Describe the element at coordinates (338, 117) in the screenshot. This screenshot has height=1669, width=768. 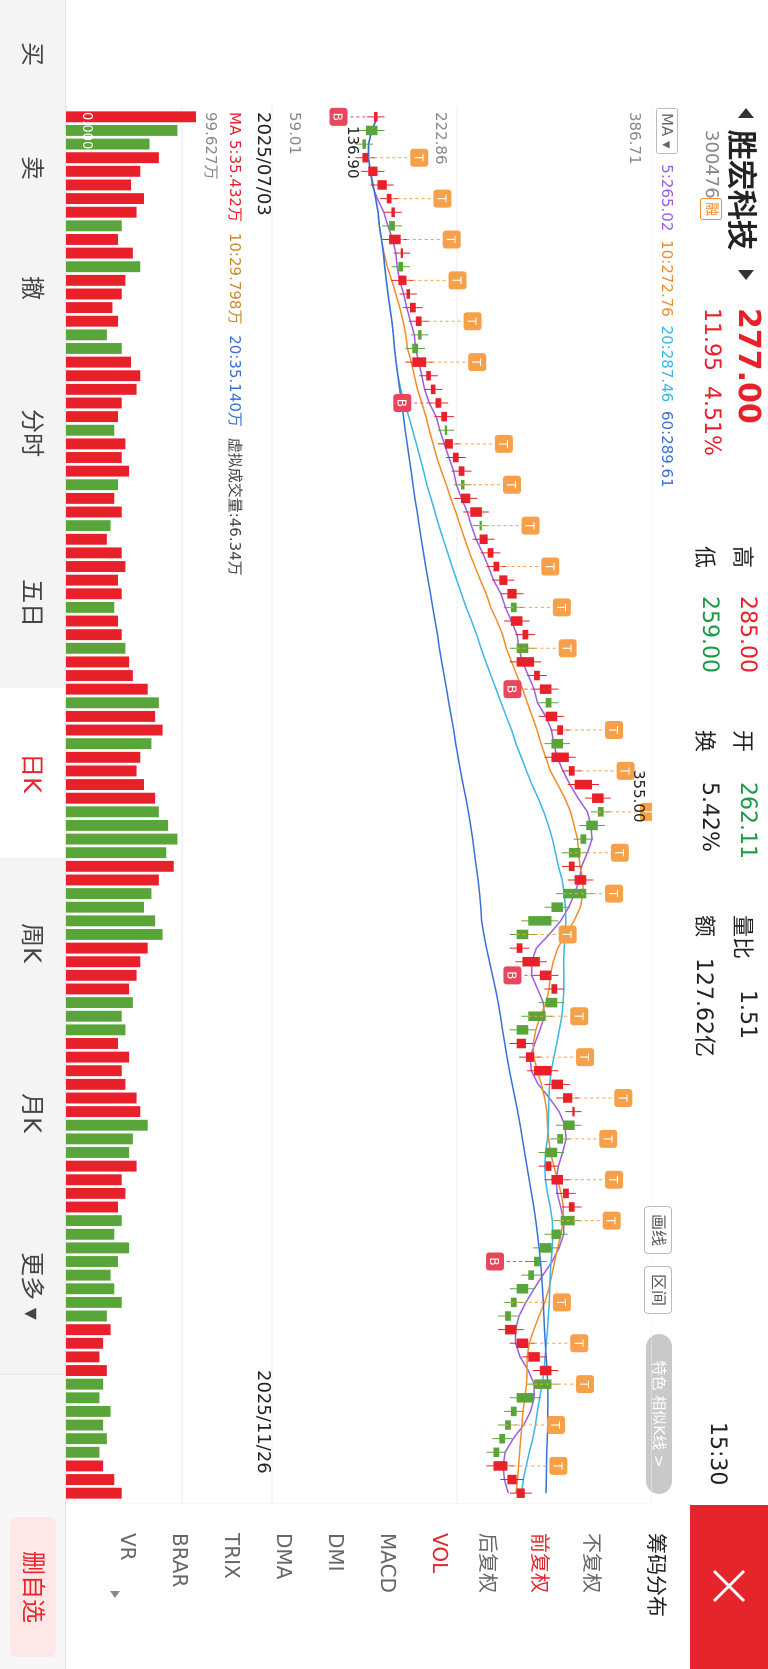
I see `buy-signal-label: B` at that location.